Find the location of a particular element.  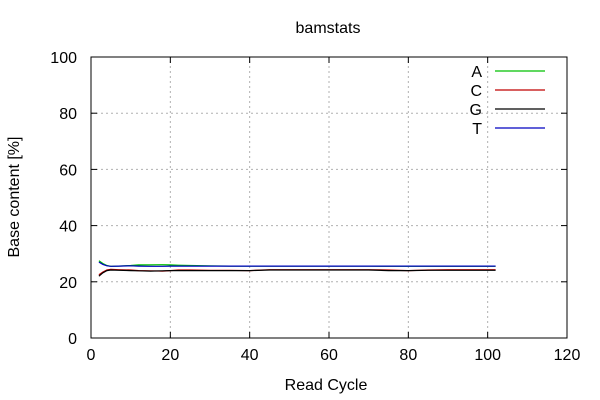

chart-title: bamstats is located at coordinates (328, 28).